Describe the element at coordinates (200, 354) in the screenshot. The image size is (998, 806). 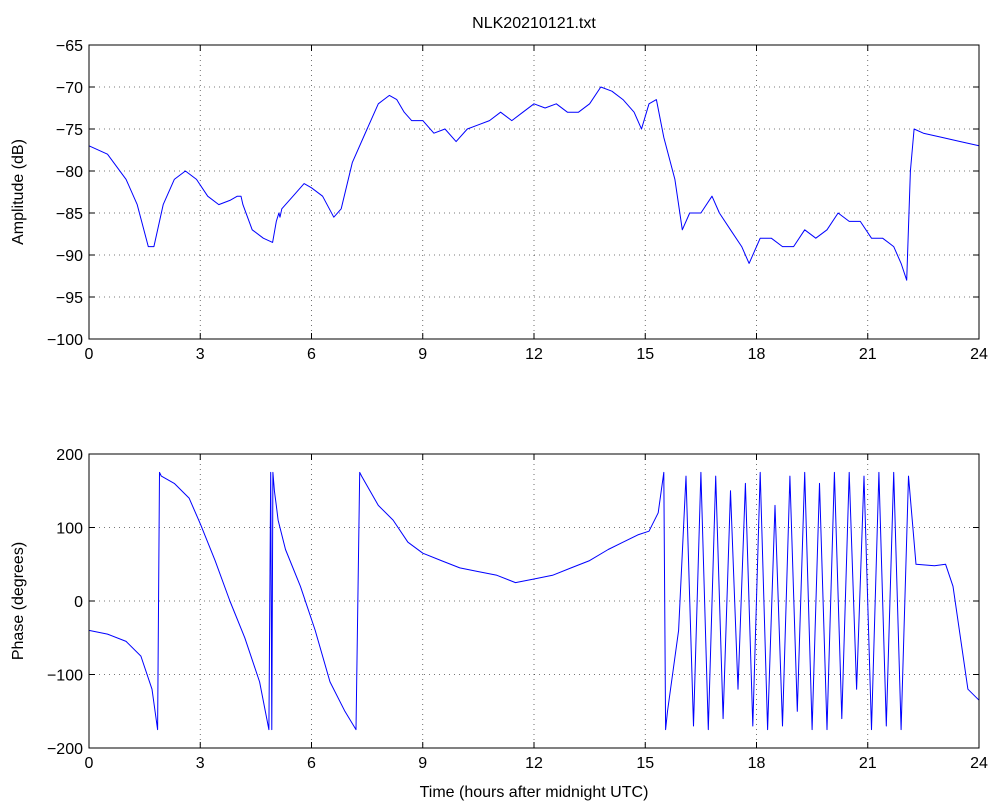
I see `amp-x-tick-label: 3` at that location.